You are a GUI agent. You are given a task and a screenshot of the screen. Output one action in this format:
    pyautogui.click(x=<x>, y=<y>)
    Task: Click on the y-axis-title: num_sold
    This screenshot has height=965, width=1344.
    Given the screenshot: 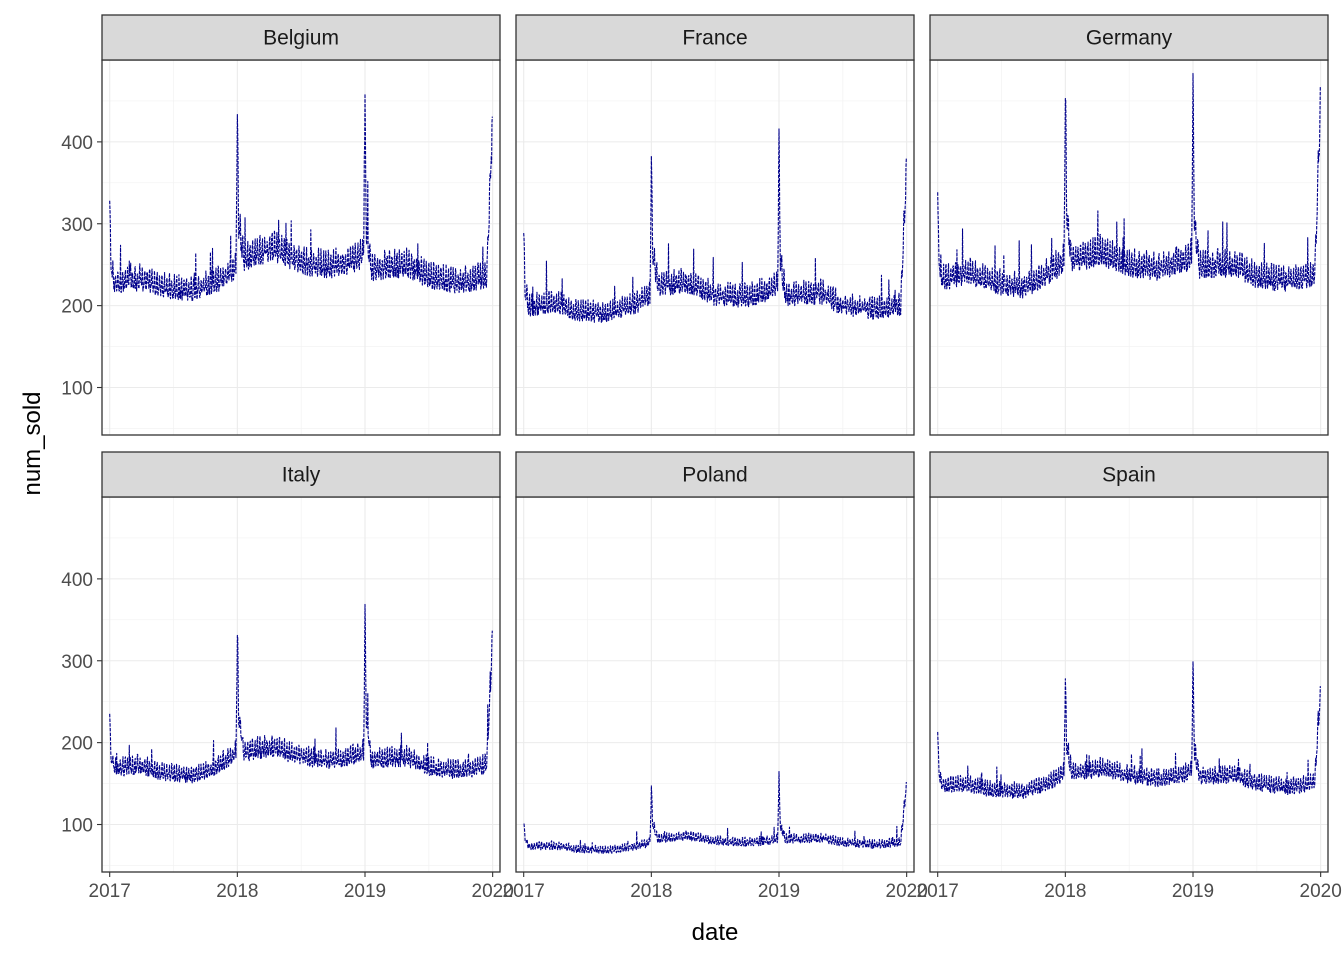 What is the action you would take?
    pyautogui.click(x=32, y=443)
    